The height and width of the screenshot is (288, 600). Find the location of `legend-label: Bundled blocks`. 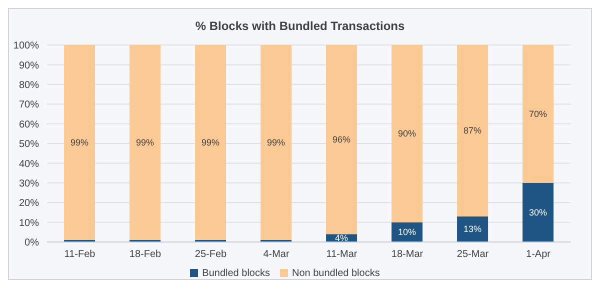

legend-label: Bundled blocks is located at coordinates (236, 273).